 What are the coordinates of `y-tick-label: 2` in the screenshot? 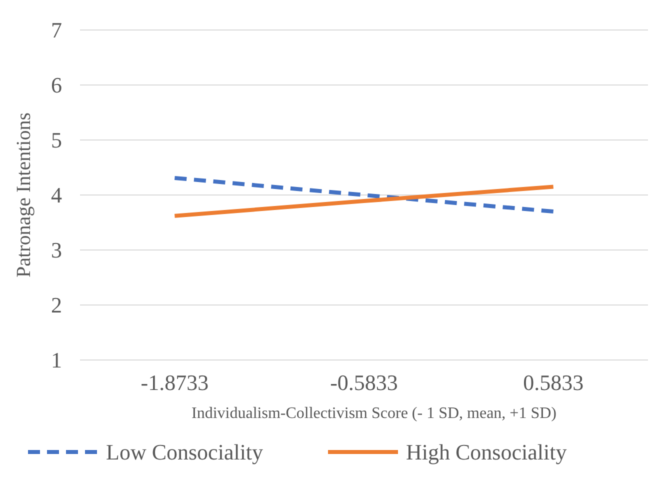 It's located at (56, 305).